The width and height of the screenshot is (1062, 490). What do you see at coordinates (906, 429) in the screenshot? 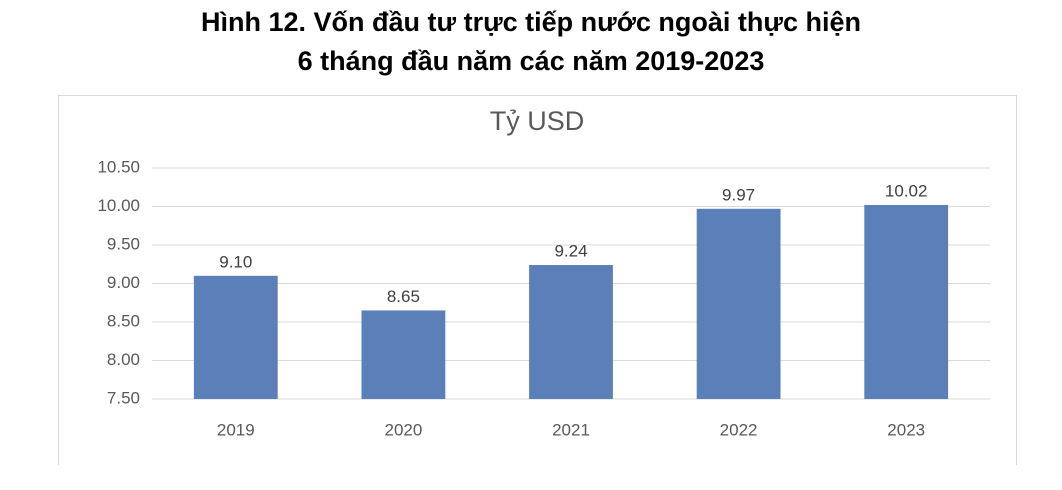
I see `x-tick-label: 2023` at bounding box center [906, 429].